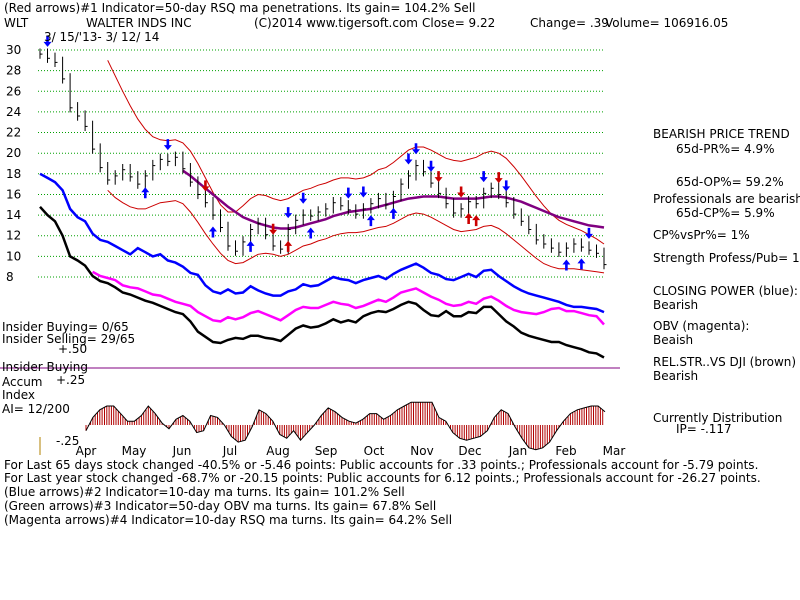  Describe the element at coordinates (10, 277) in the screenshot. I see `y-tick-label: 8` at that location.